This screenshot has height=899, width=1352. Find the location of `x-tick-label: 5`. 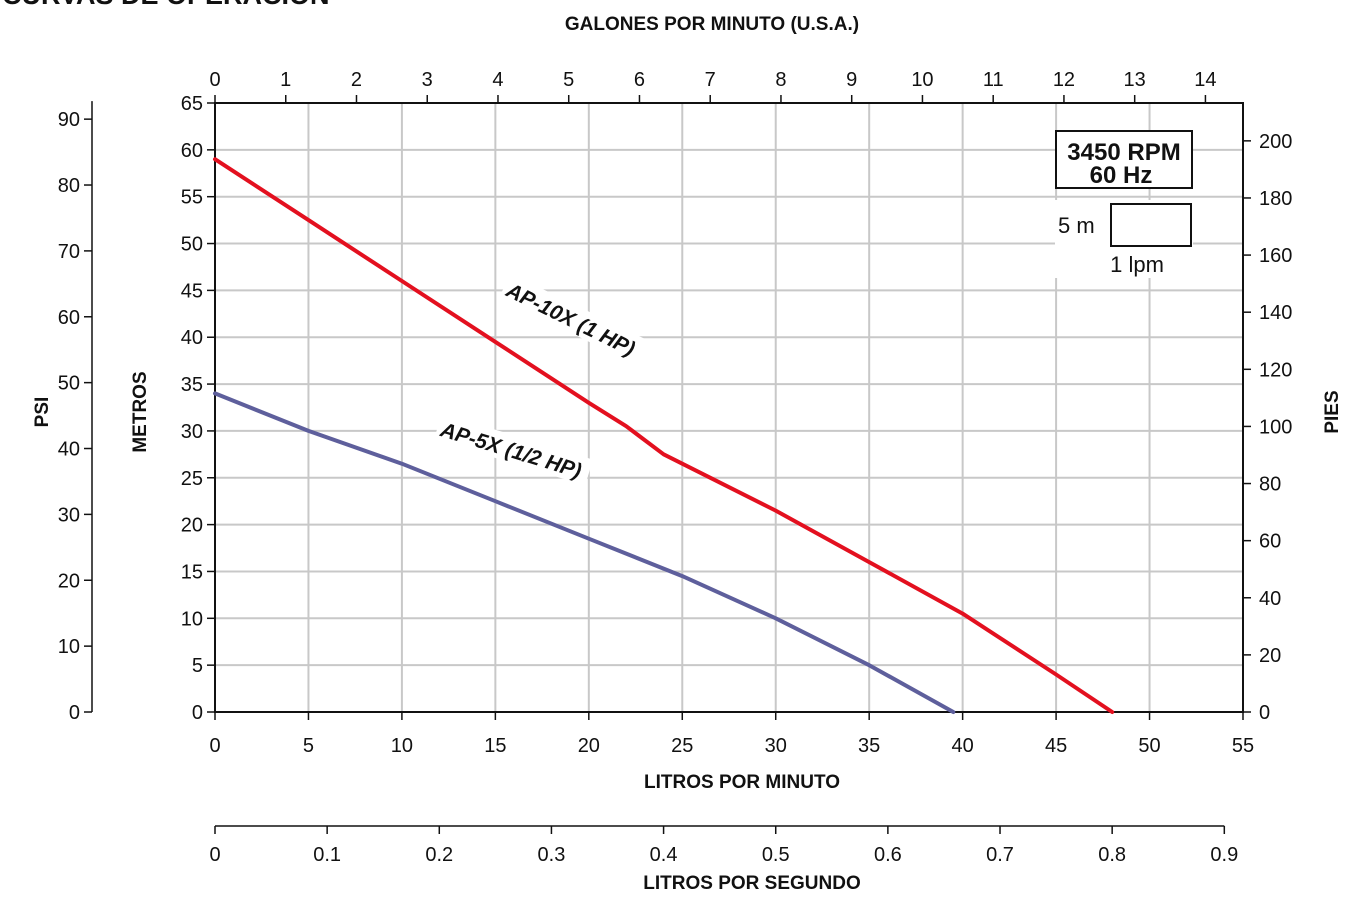

x-tick-label: 5 is located at coordinates (308, 746).